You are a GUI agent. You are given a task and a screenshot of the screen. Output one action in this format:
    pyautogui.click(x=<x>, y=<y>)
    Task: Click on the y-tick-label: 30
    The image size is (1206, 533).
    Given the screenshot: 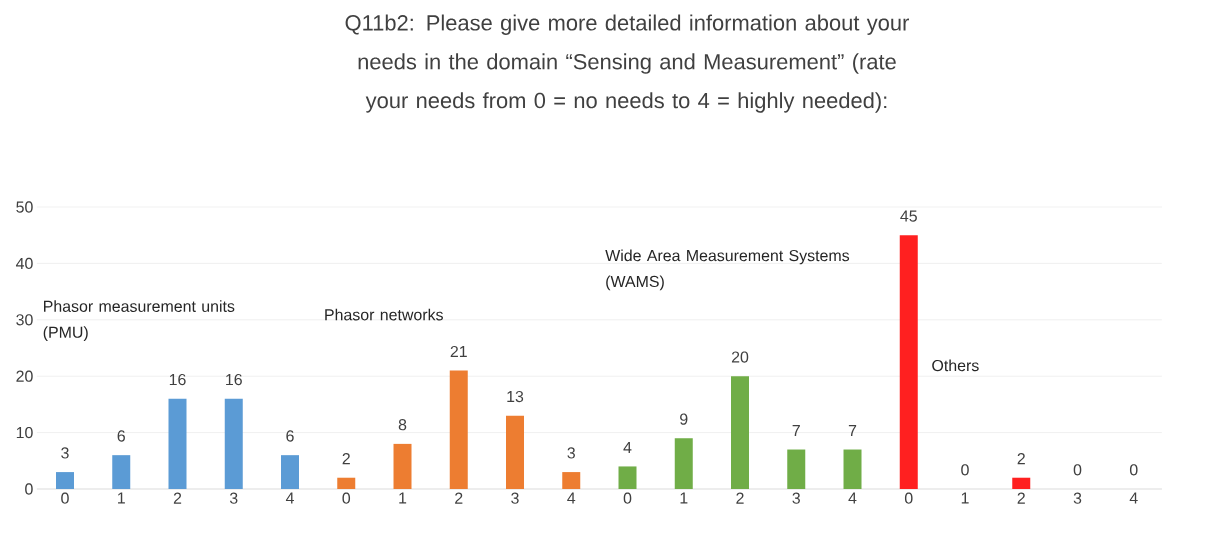 What is the action you would take?
    pyautogui.click(x=24, y=320)
    